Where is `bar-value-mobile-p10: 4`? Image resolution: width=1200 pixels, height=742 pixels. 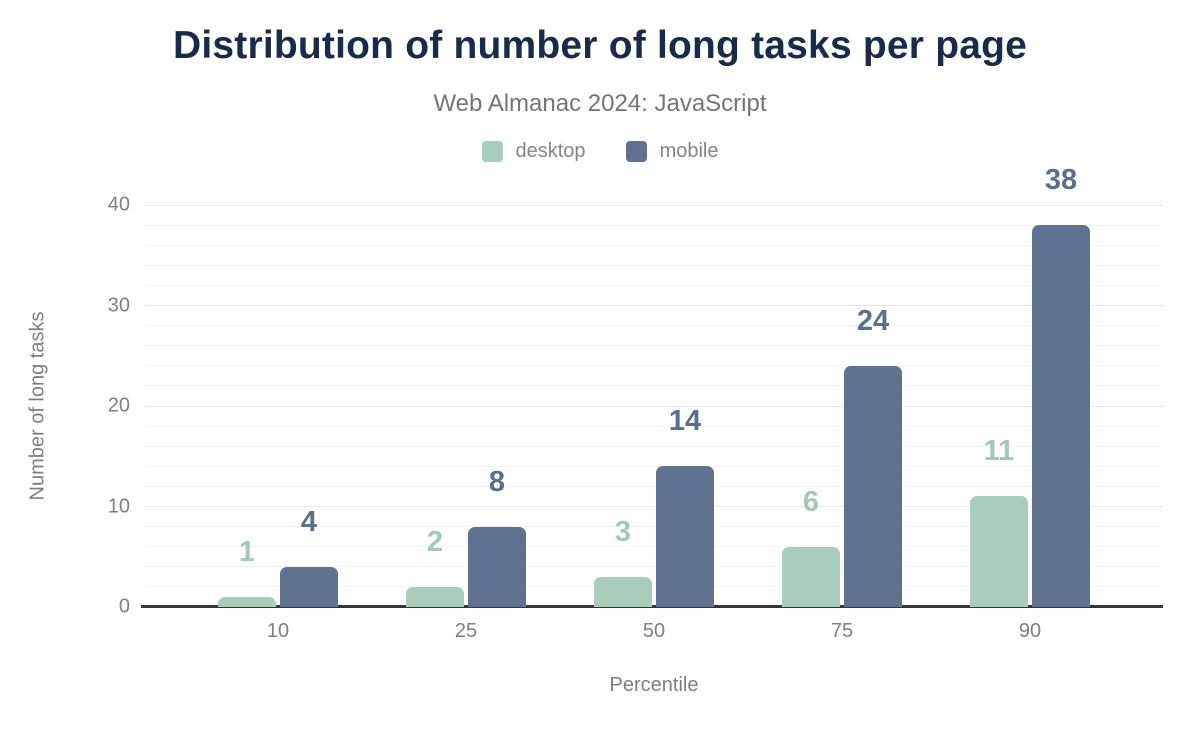 bar-value-mobile-p10: 4 is located at coordinates (309, 521).